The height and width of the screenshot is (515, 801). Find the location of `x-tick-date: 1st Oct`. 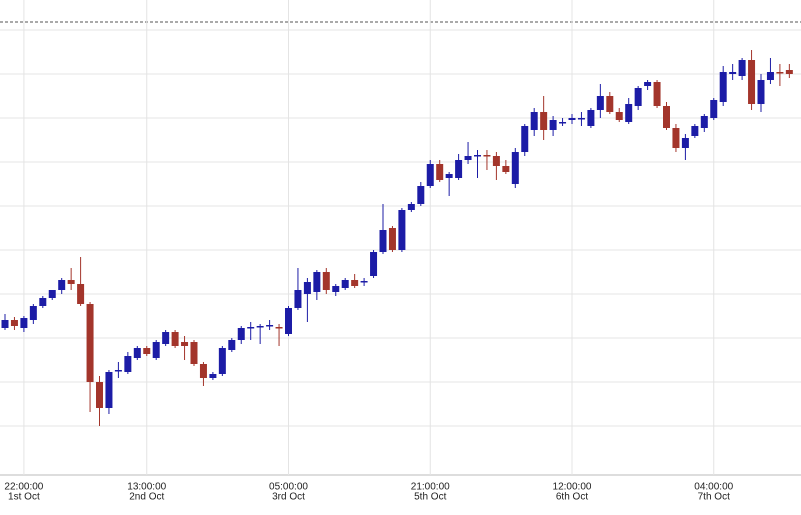

x-tick-date: 1st Oct is located at coordinates (24, 497).